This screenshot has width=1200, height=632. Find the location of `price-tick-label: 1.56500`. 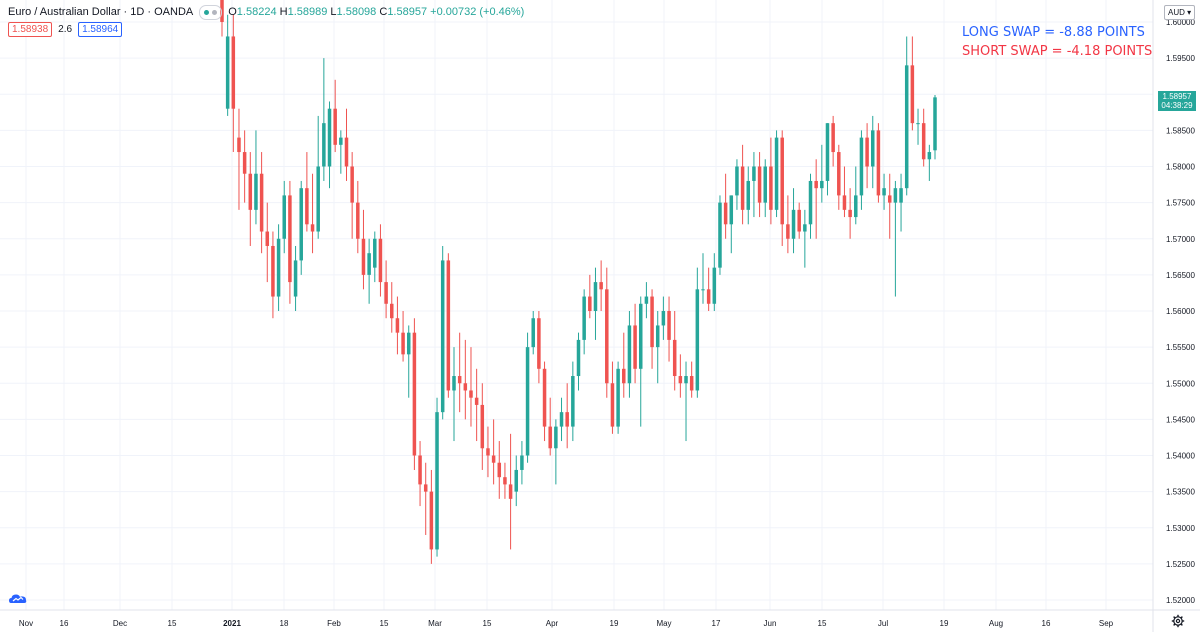

price-tick-label: 1.56500 is located at coordinates (1180, 275).